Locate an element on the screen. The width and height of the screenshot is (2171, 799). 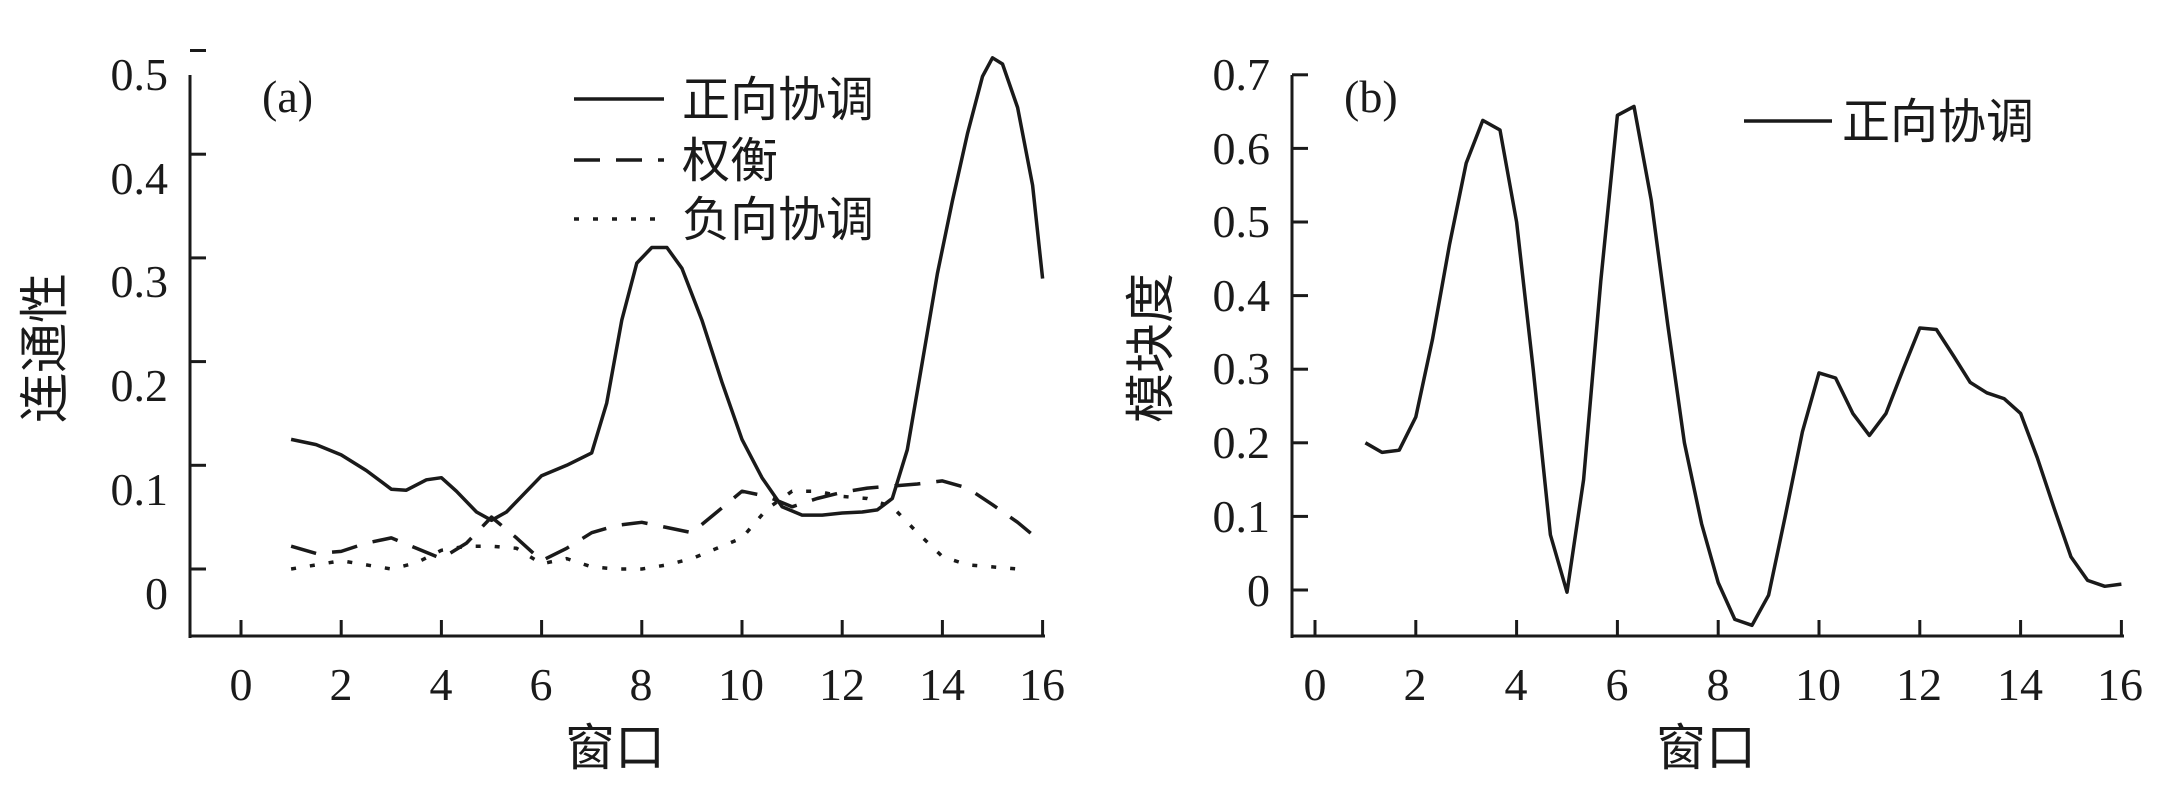
y-axis-label-a: 连通性 is located at coordinates (45, 348).